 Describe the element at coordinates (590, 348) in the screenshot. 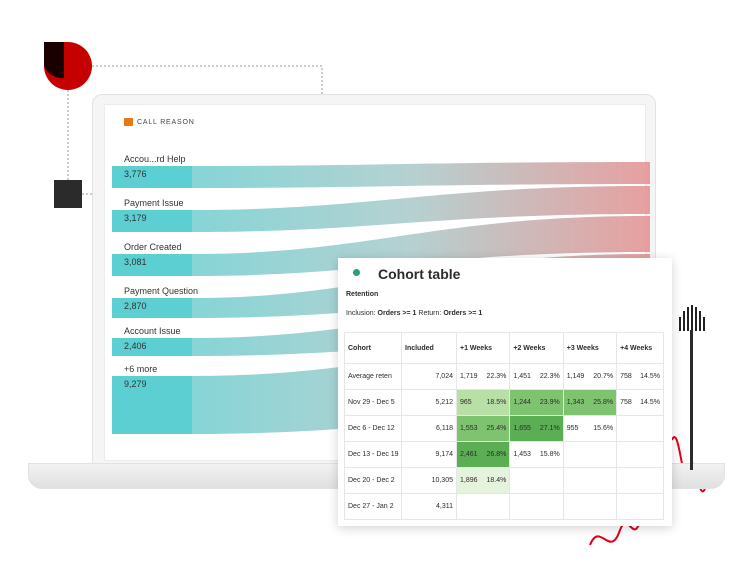

I see `col-header-week3: +3 Weeks` at that location.